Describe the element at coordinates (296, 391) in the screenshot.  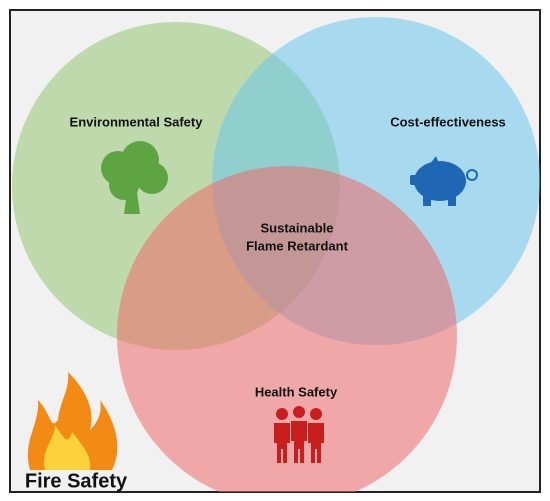
I see `circle-label: Health Safety` at that location.